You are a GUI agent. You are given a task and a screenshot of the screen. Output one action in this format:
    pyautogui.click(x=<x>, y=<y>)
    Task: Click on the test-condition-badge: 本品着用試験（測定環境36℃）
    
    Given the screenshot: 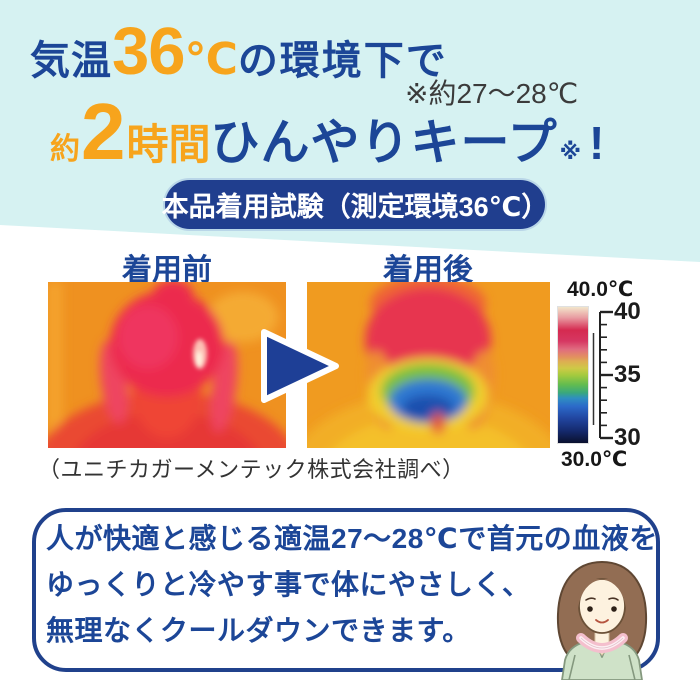 What is the action you would take?
    pyautogui.click(x=355, y=204)
    